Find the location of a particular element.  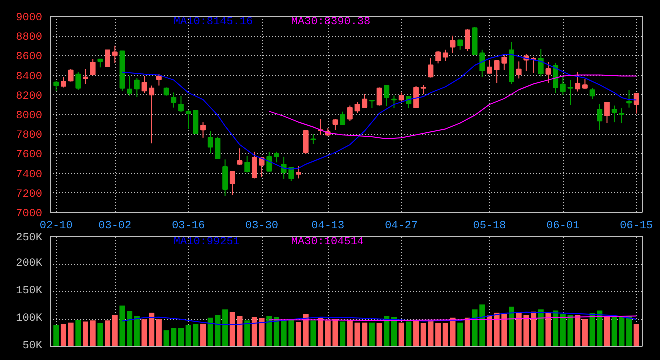

y-tick-label: 8800 is located at coordinates (29, 38).